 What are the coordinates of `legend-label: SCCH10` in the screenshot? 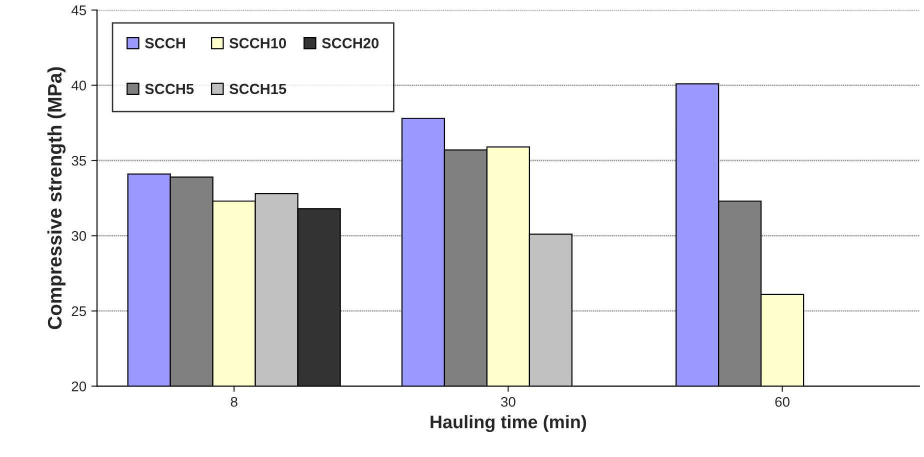 It's located at (257, 43).